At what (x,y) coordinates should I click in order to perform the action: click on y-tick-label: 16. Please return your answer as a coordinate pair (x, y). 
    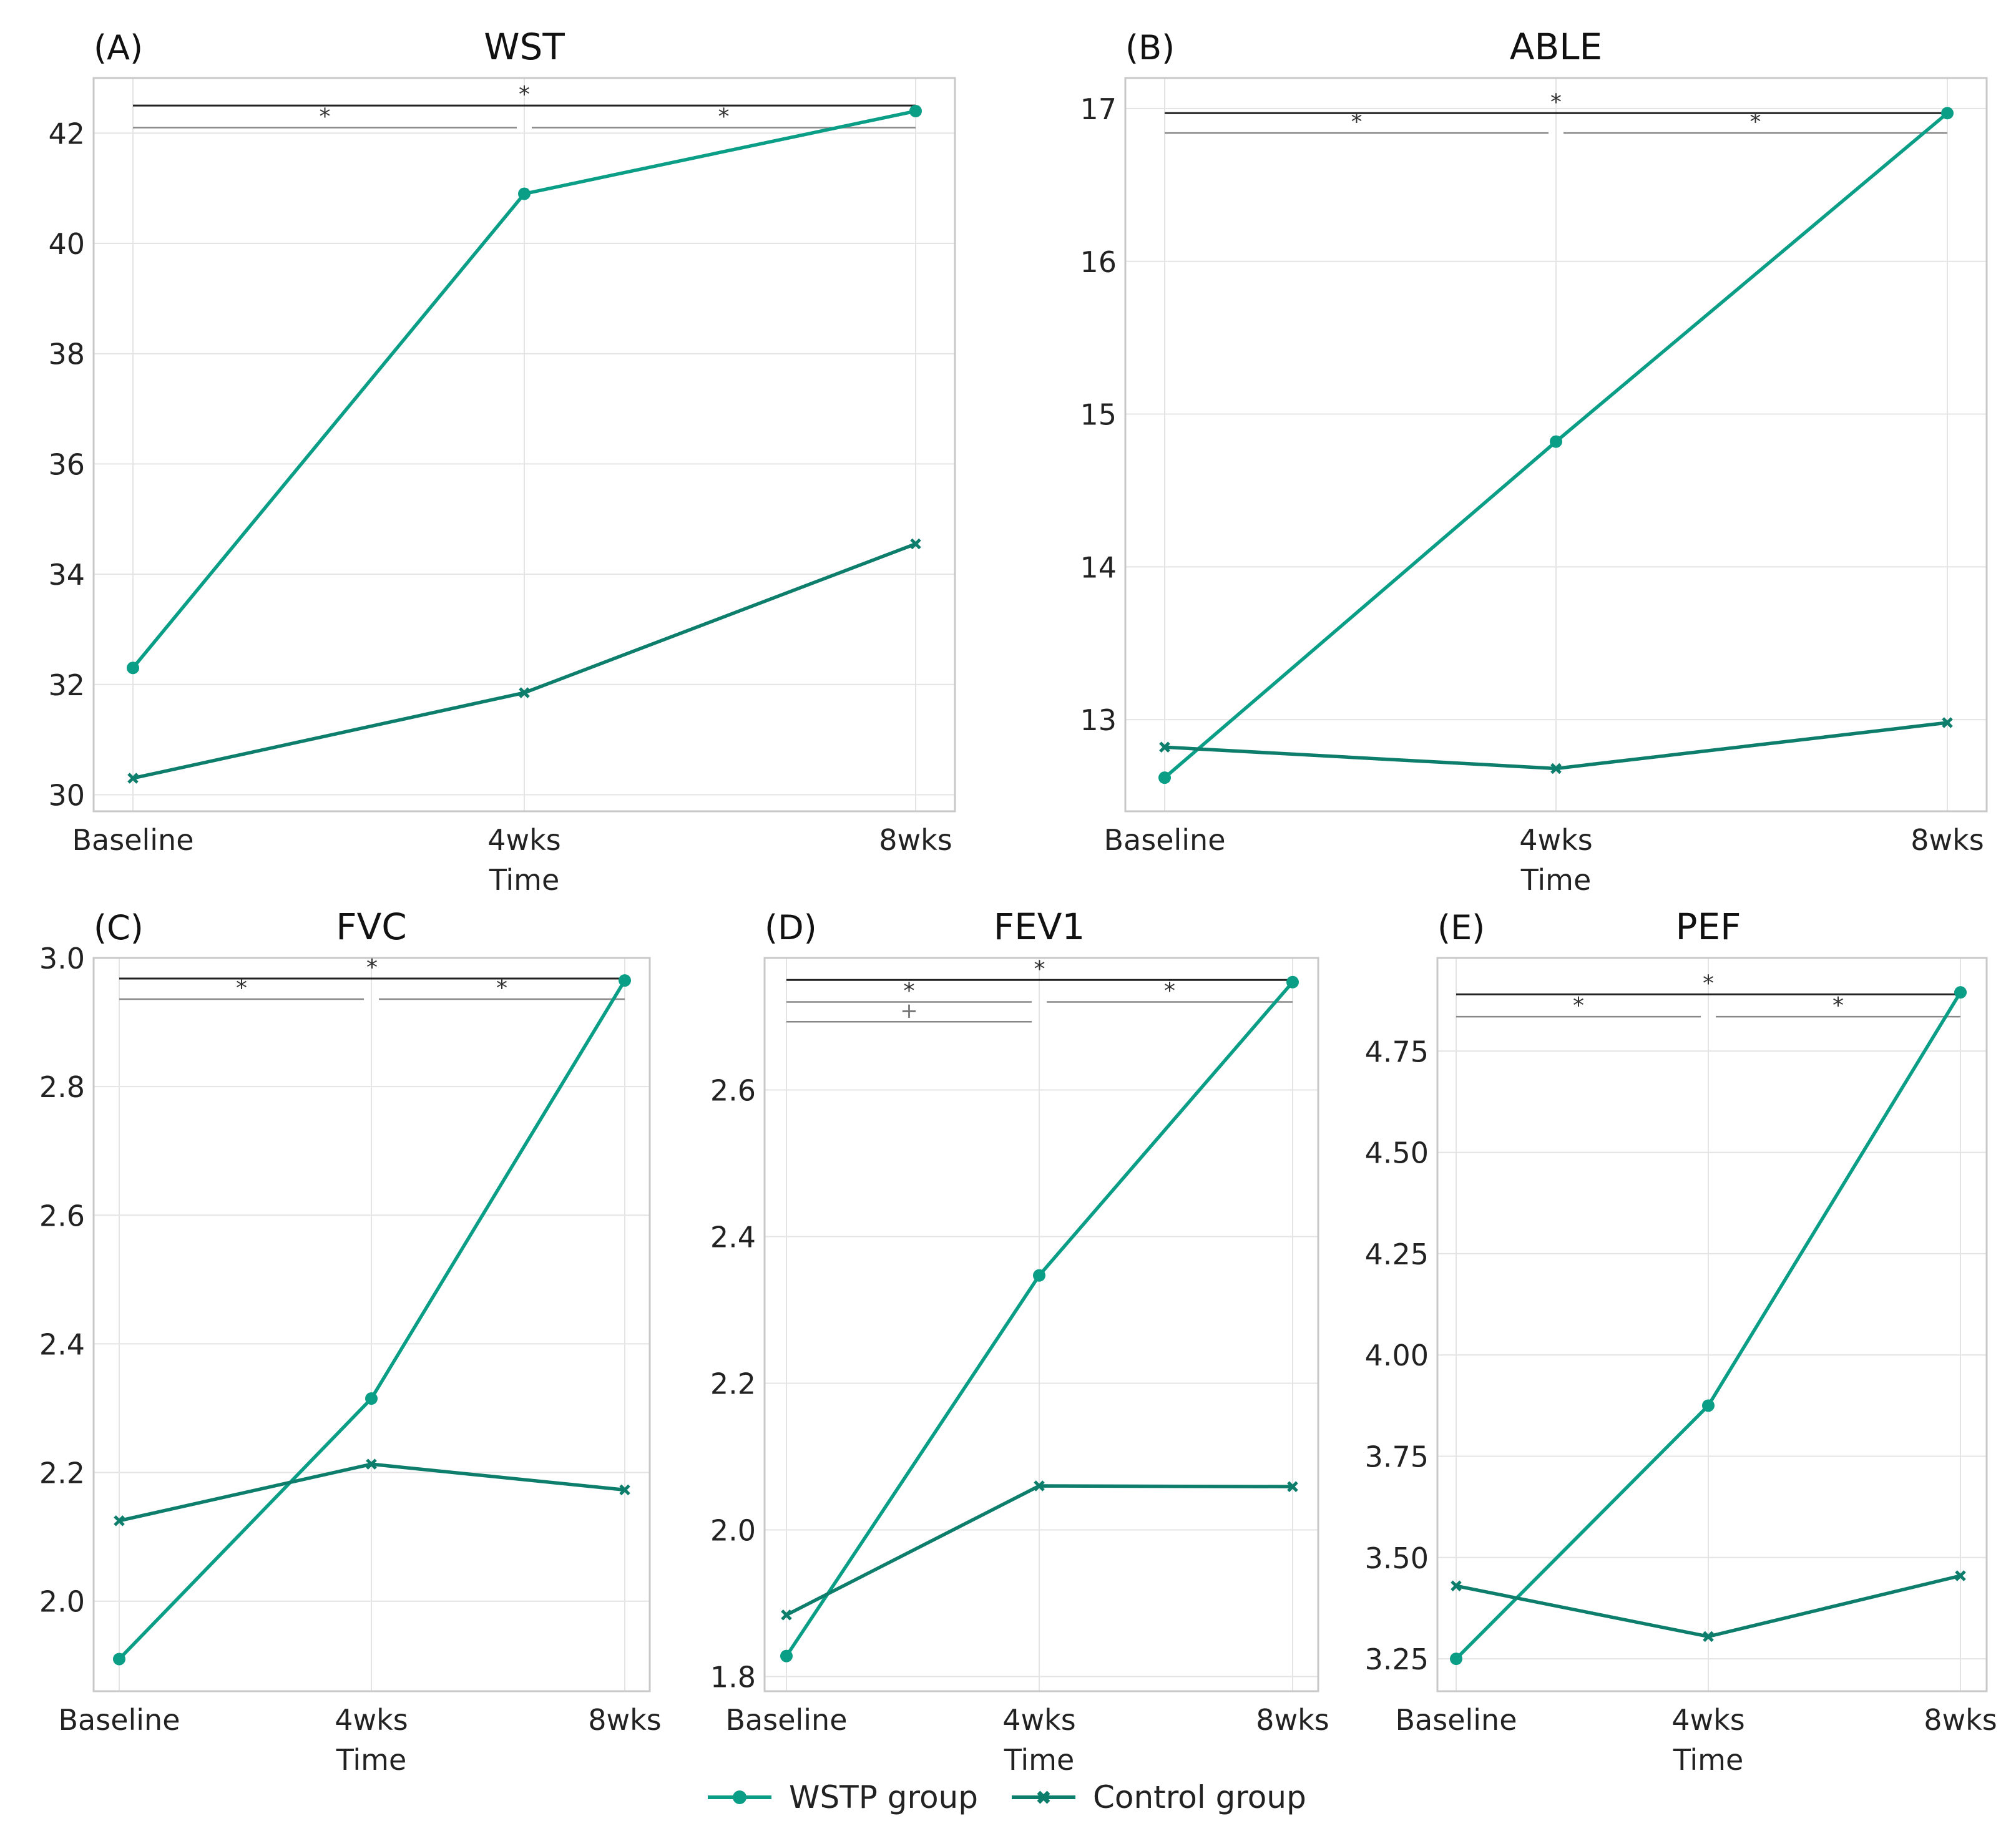
    Looking at the image, I should click on (1098, 262).